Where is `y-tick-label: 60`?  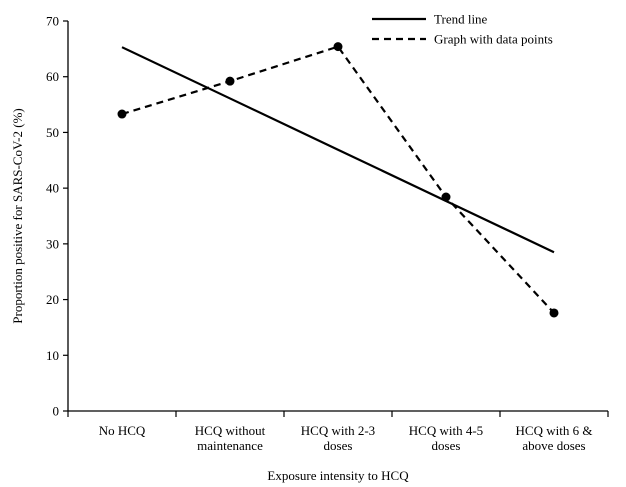 y-tick-label: 60 is located at coordinates (52, 76).